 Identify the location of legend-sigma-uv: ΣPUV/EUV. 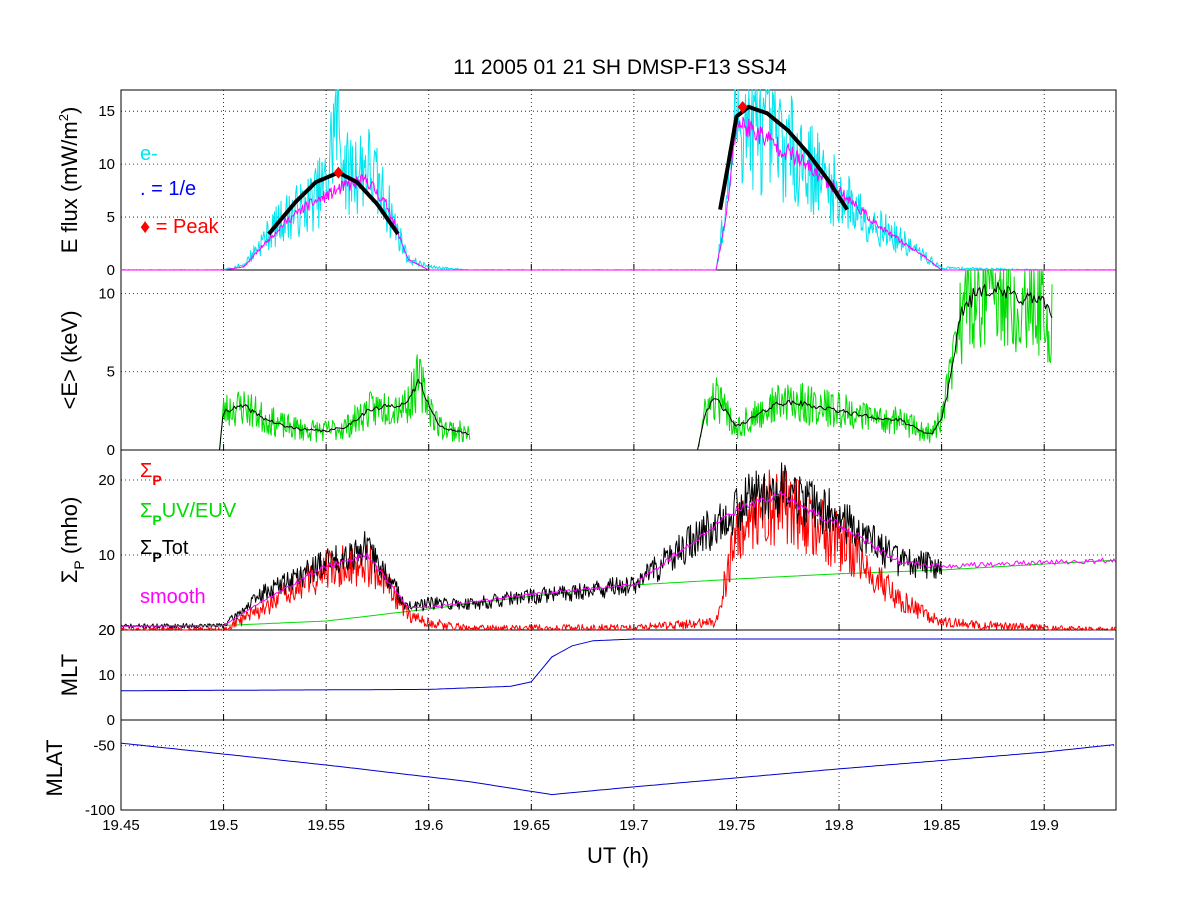
(188, 514).